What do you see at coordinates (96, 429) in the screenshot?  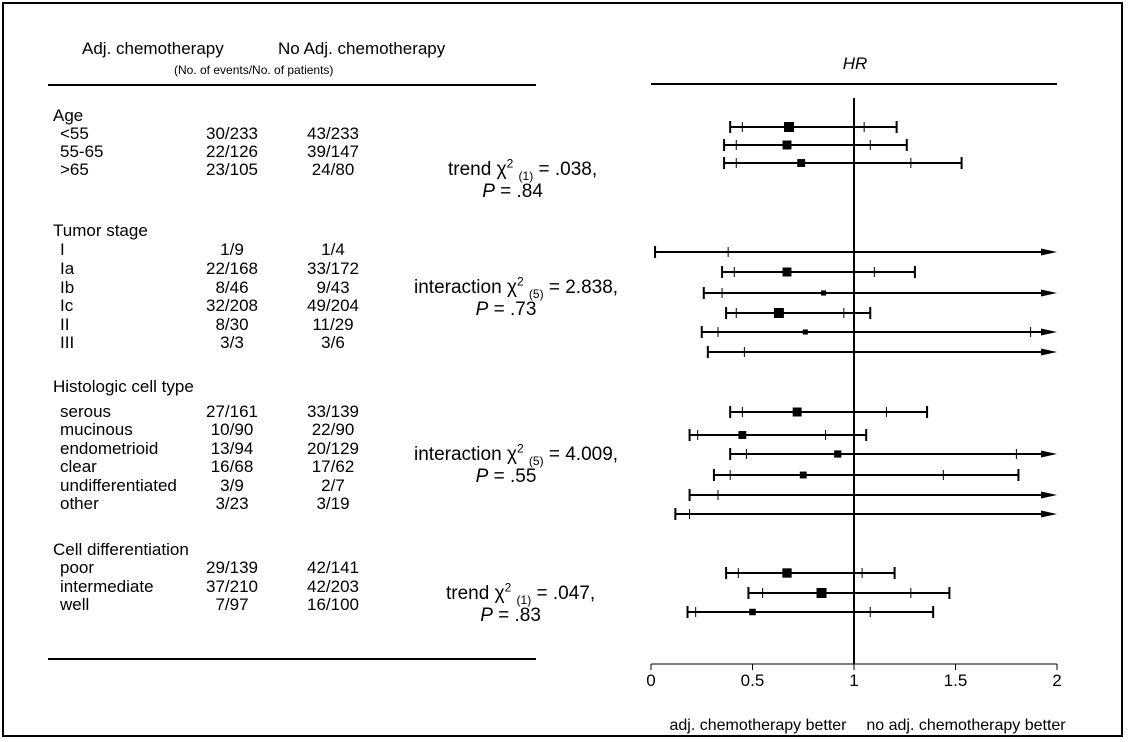 I see `row-label: mucinous` at bounding box center [96, 429].